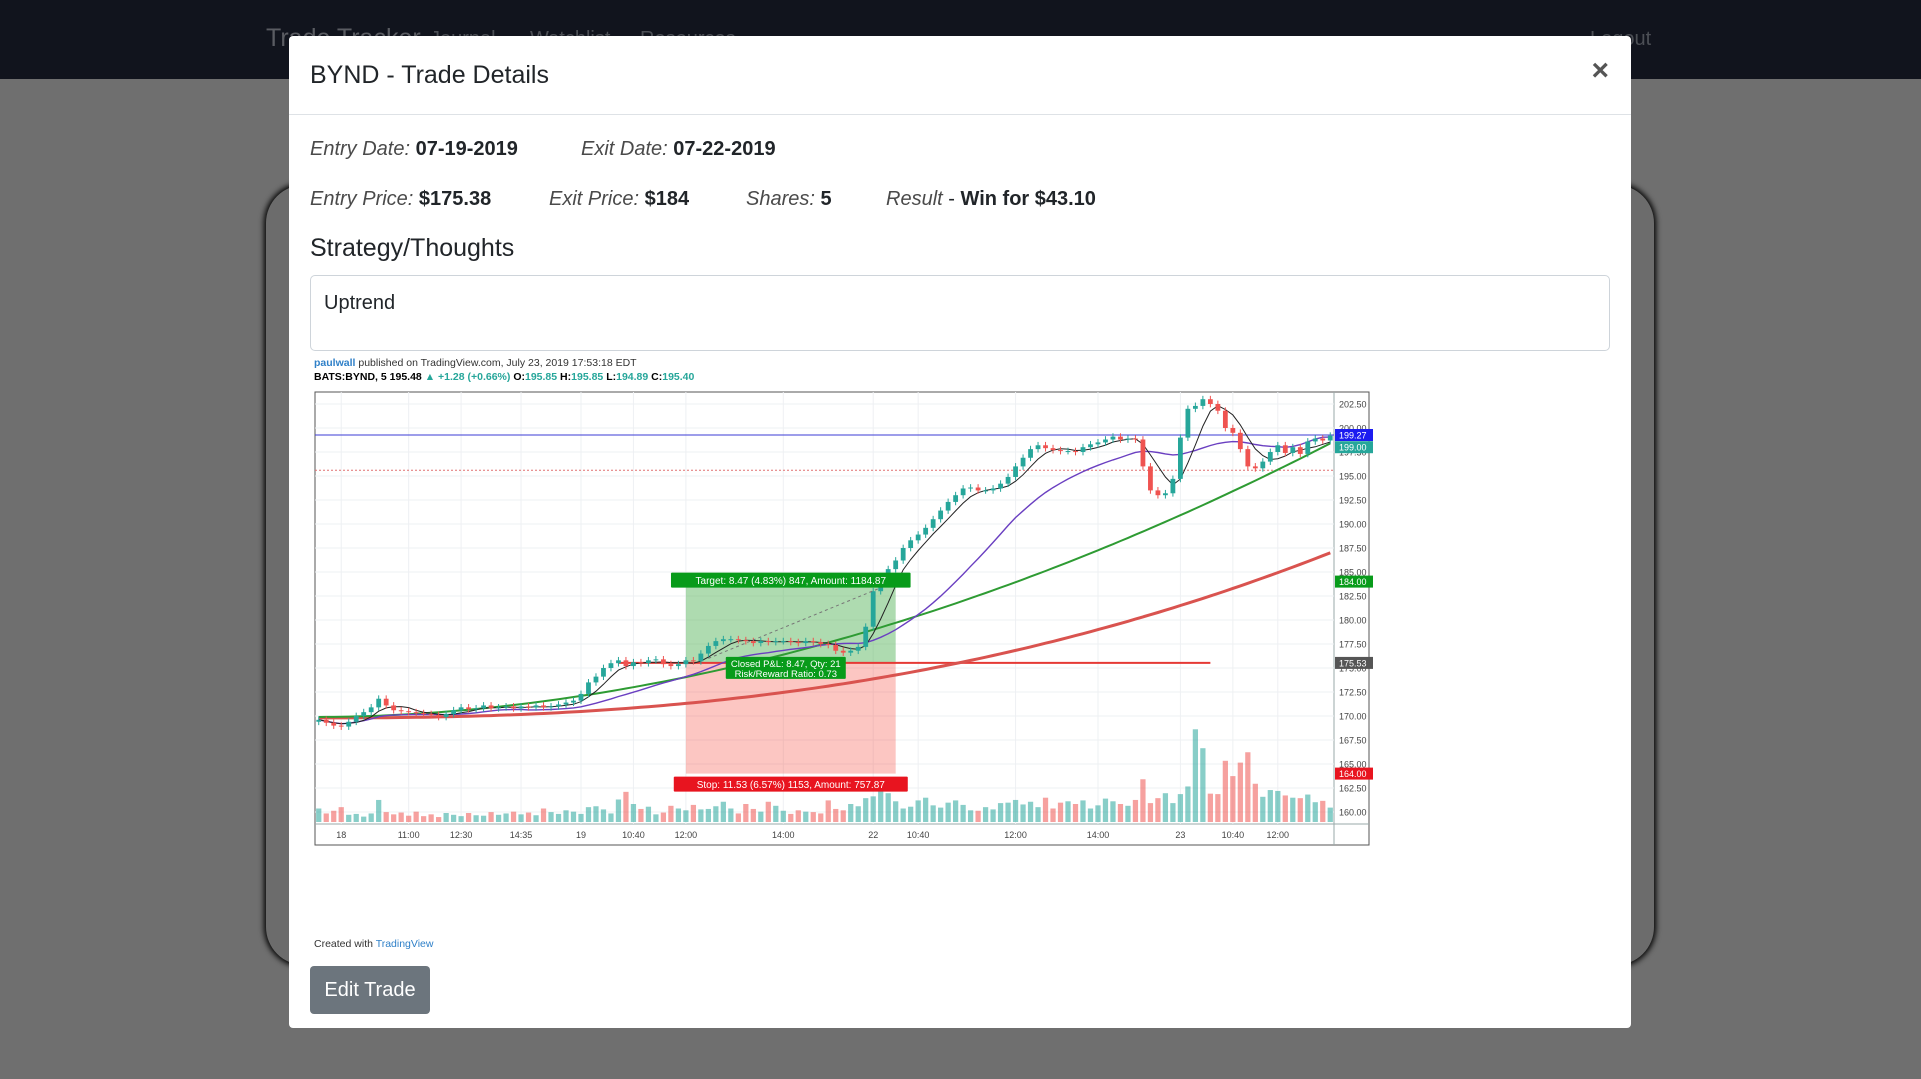  I want to click on chart-credit-text: Created with, so click(343, 944).